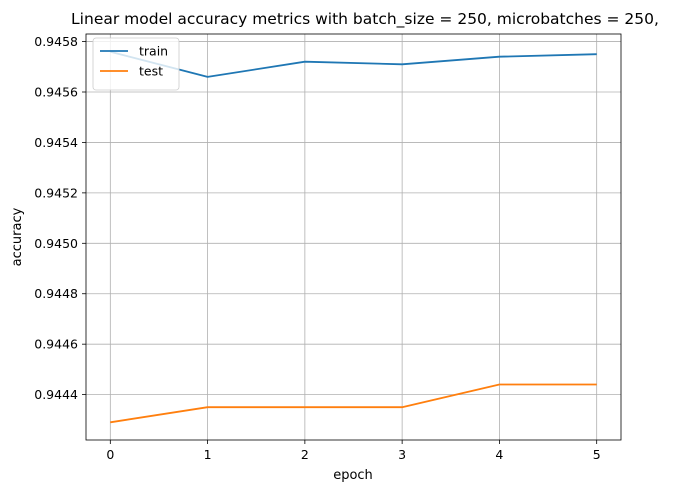 The width and height of the screenshot is (681, 496). What do you see at coordinates (499, 454) in the screenshot?
I see `x-tick-label: 4` at bounding box center [499, 454].